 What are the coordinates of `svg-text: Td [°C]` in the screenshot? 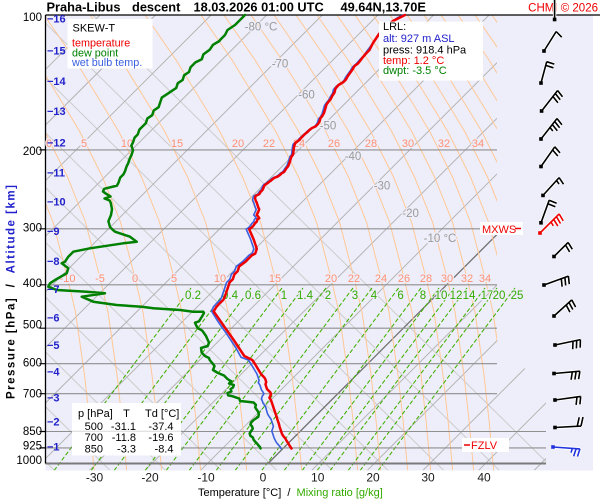 It's located at (162, 414).